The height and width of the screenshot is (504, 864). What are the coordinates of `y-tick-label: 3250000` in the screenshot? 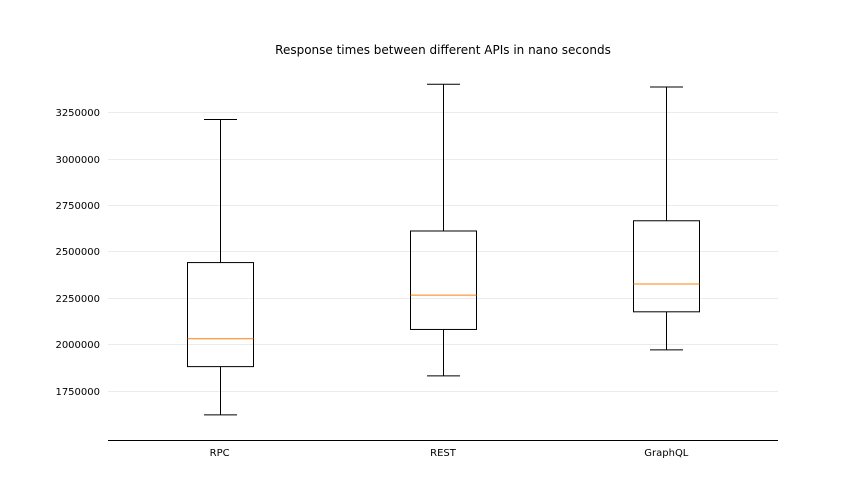 It's located at (77, 113).